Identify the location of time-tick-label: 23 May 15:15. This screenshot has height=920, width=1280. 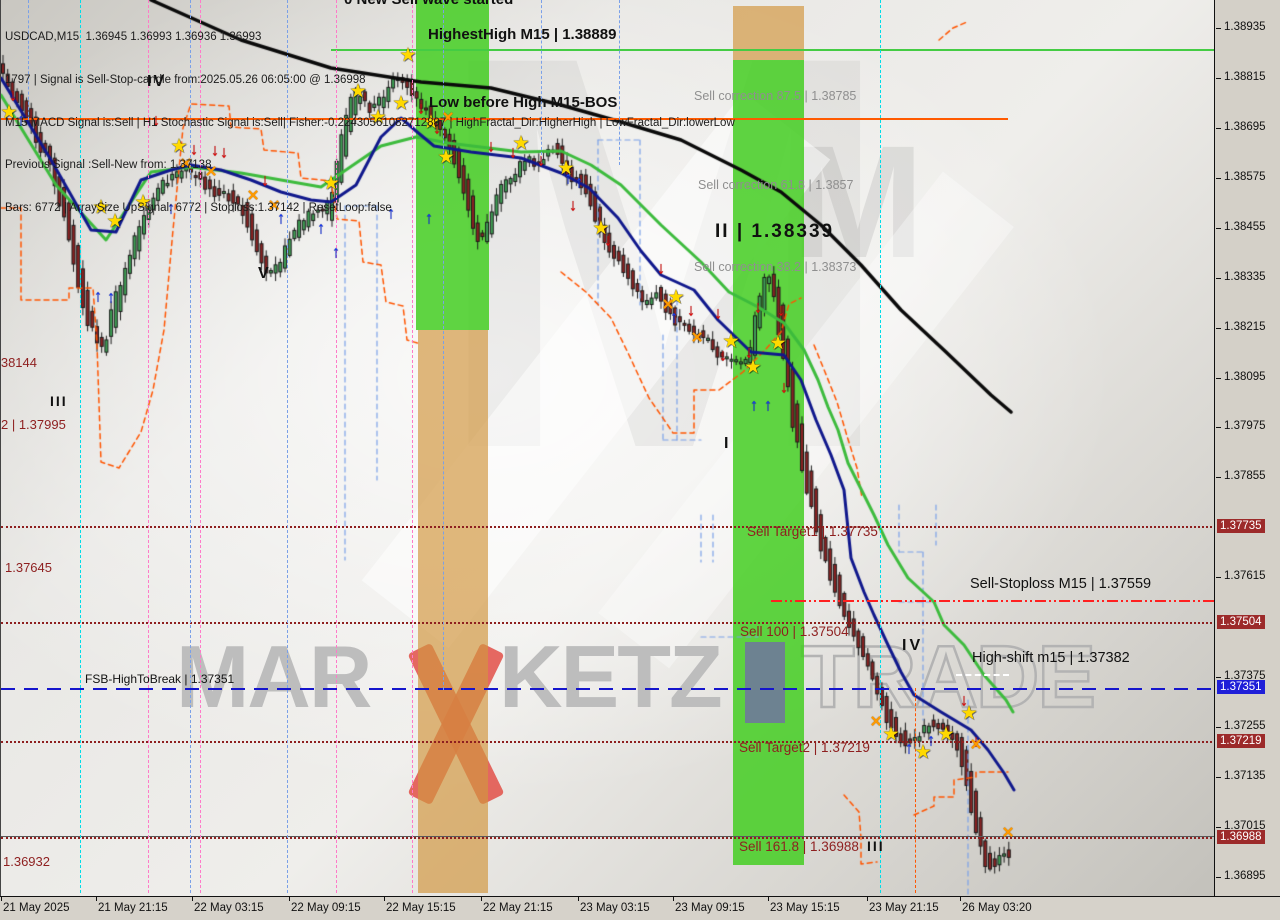
(805, 908).